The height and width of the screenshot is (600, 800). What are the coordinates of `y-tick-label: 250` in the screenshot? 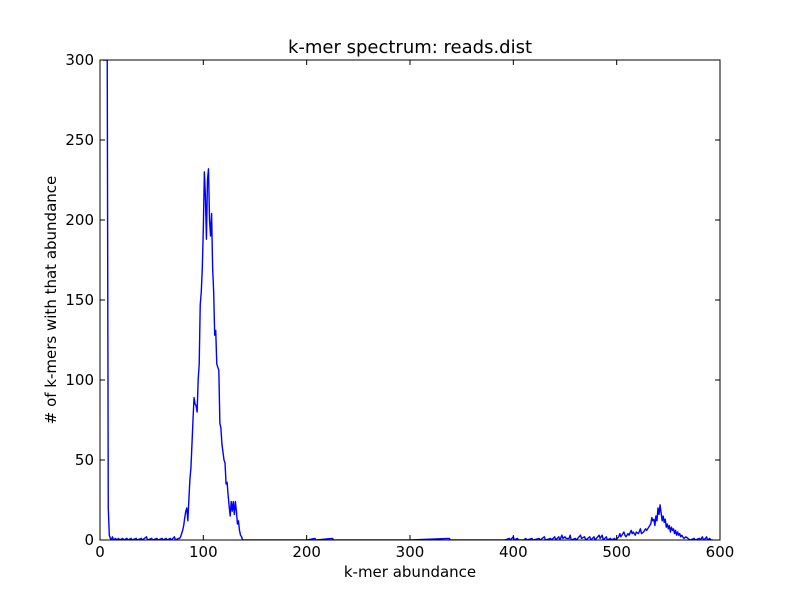 It's located at (79, 140).